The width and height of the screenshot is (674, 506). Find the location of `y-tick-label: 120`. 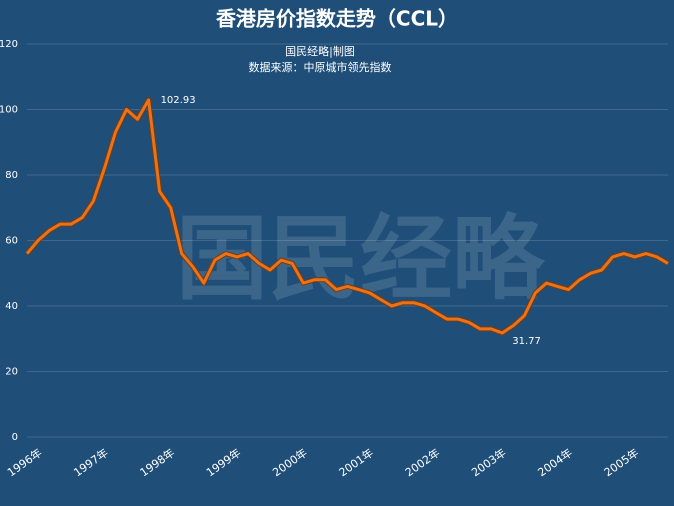

y-tick-label: 120 is located at coordinates (9, 44).